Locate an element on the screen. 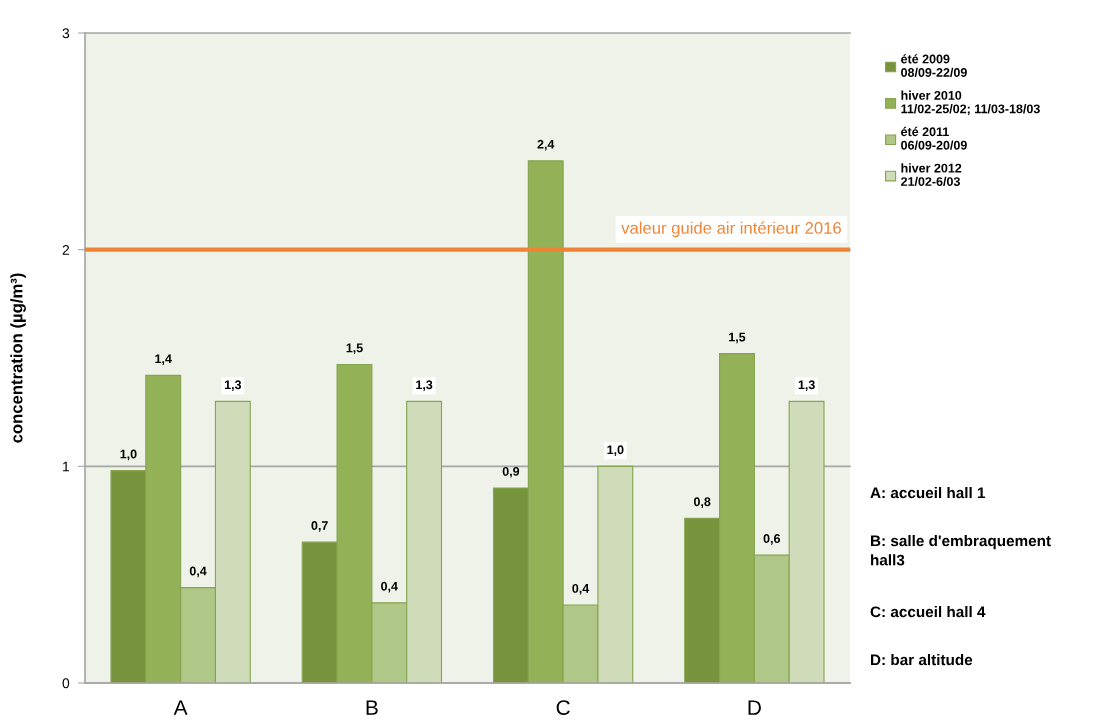  legend-label: hiver 2010 11/02-25/02; 11/03-18/03 is located at coordinates (970, 103).